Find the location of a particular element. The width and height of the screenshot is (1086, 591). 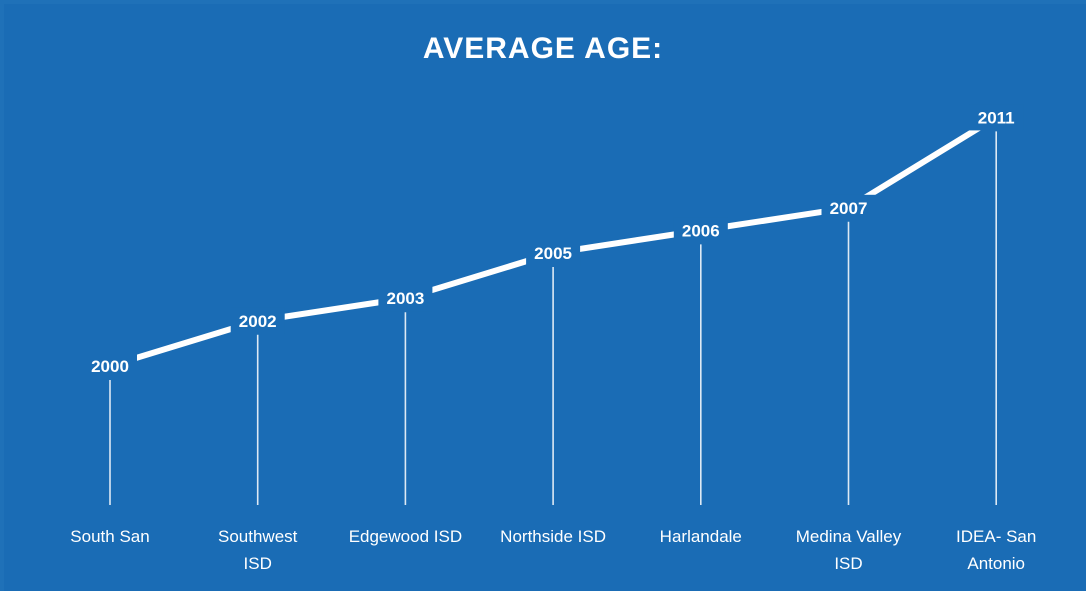

x-tick-label: IDEA- San is located at coordinates (996, 536).